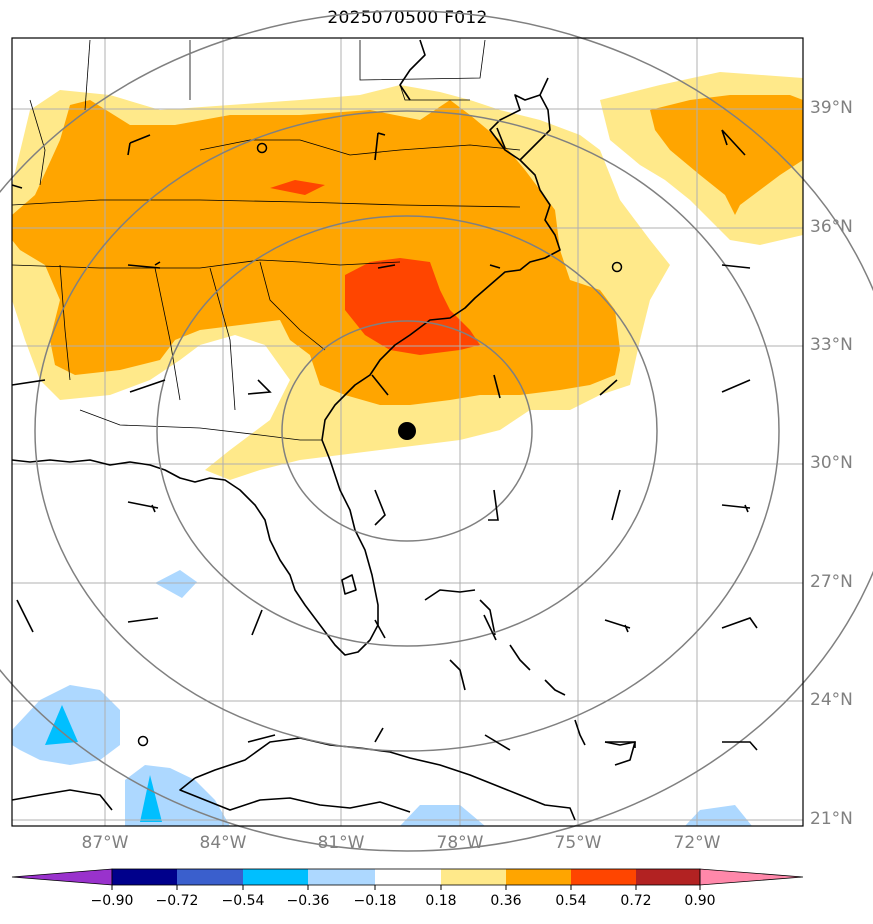 The image size is (873, 924). What do you see at coordinates (831, 227) in the screenshot?
I see `lat-label-36: 36°N` at bounding box center [831, 227].